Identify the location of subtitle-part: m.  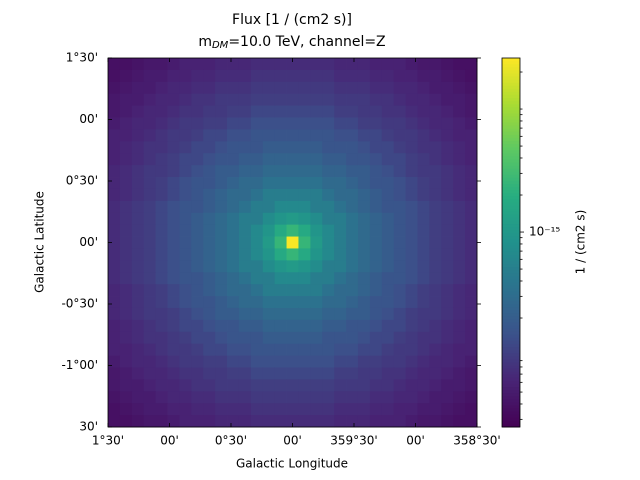
(205, 42).